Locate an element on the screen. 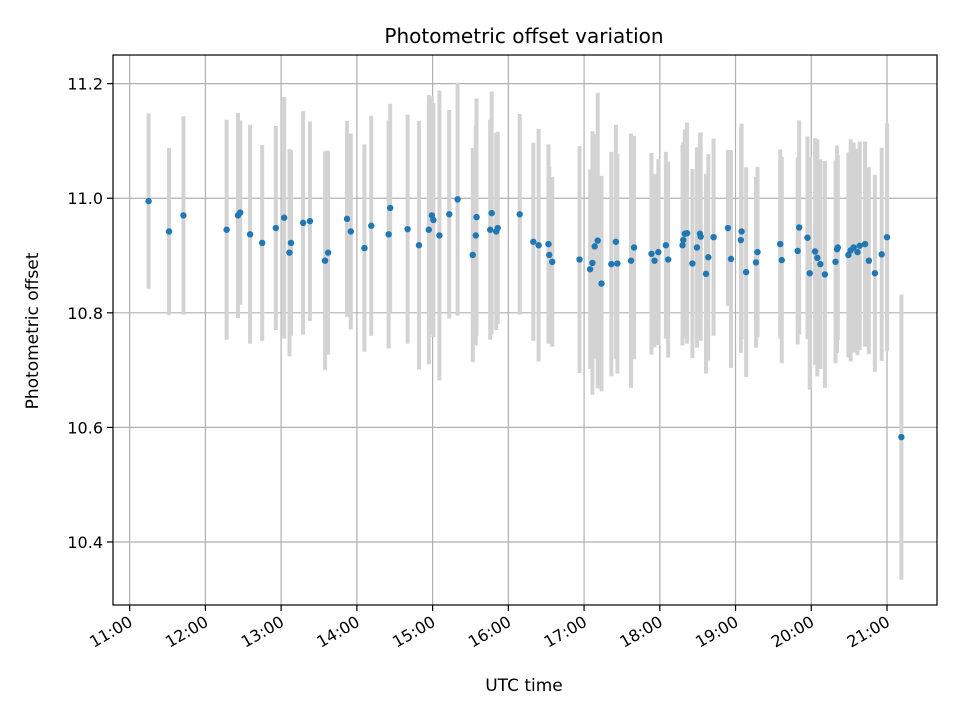  y-tick-label: 10.4 is located at coordinates (85, 542).